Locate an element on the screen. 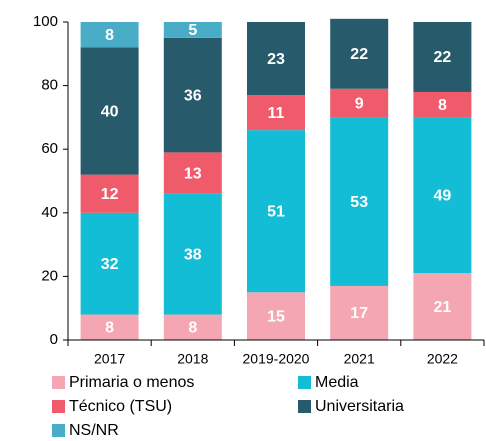 This screenshot has height=441, width=486. x-tick-label: 2021 is located at coordinates (359, 359).